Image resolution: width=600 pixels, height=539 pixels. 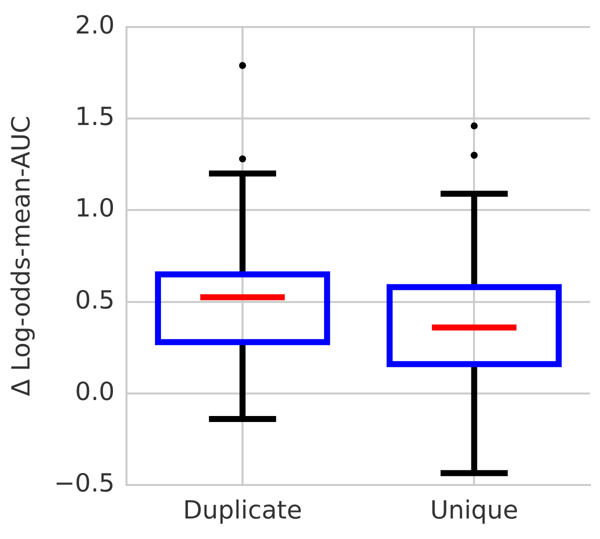 I want to click on y-tick-label: −0.5, so click(x=84, y=483).